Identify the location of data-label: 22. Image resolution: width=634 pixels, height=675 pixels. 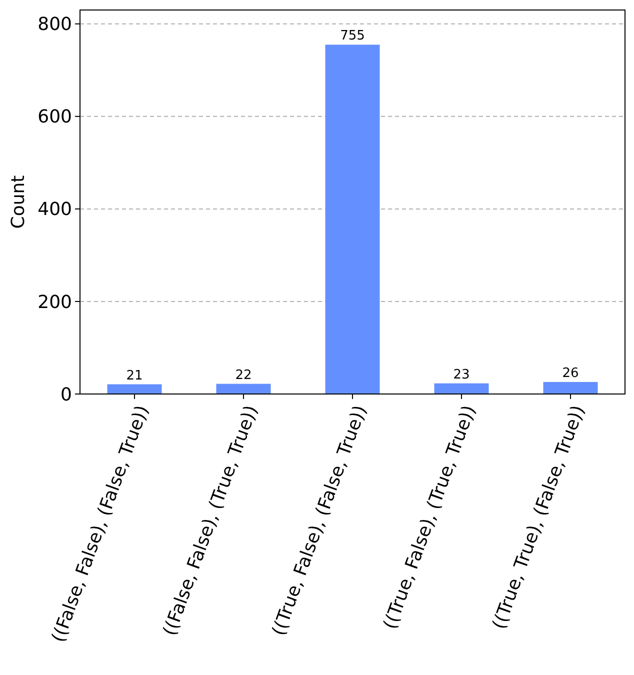
(243, 375).